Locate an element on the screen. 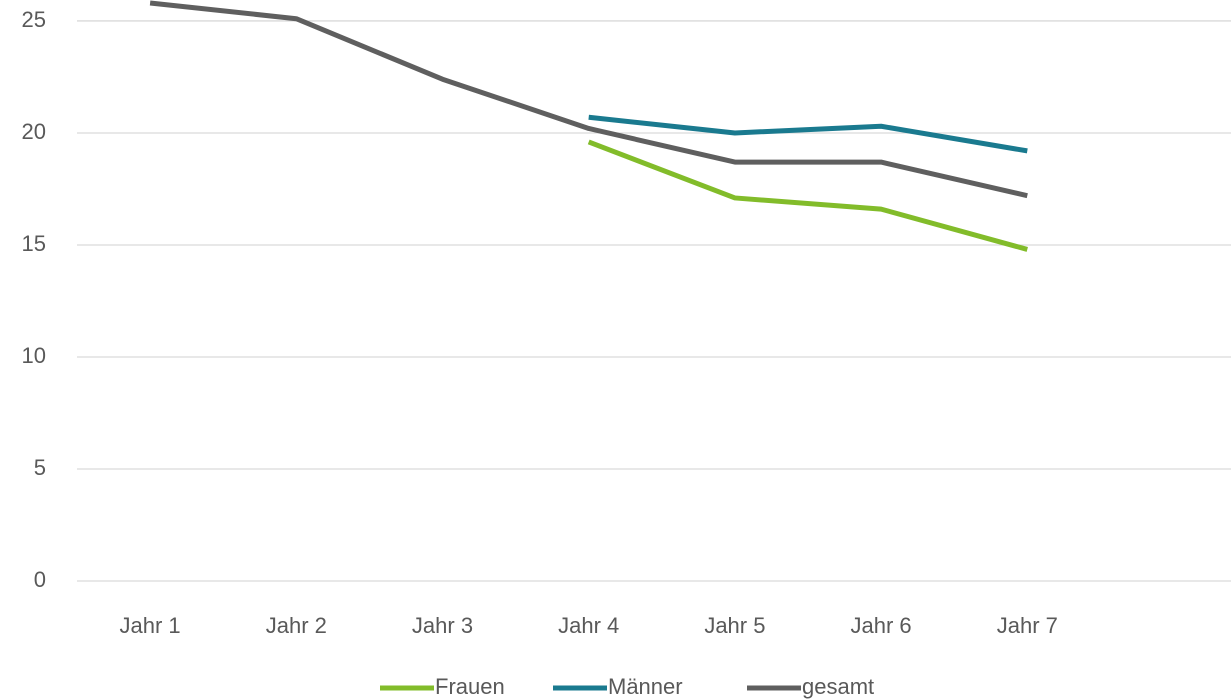  x-tick-label: Jahr 2 is located at coordinates (296, 625).